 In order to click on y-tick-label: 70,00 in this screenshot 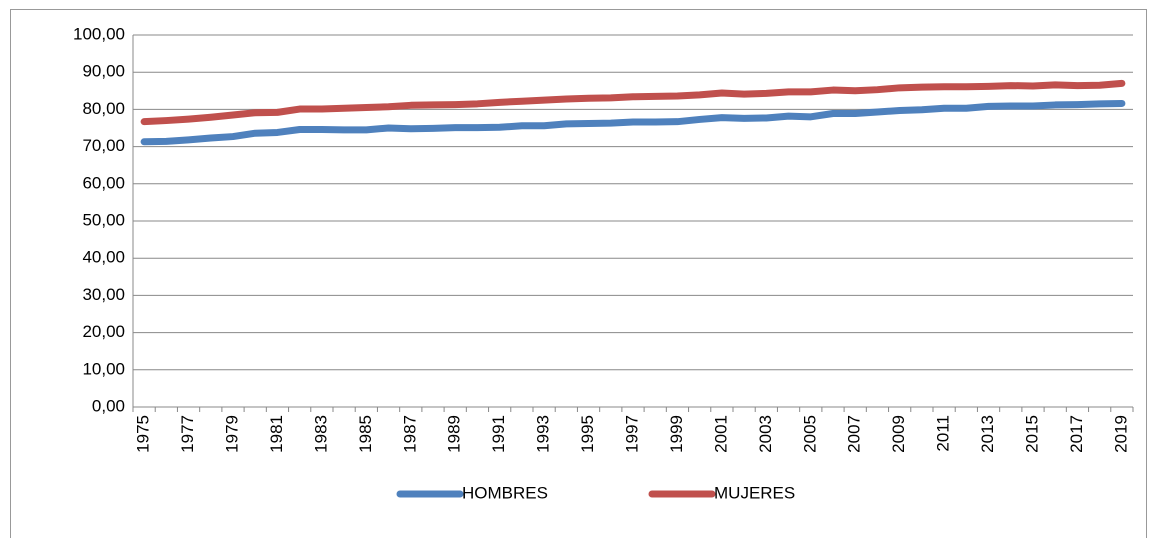, I will do `click(103, 145)`.